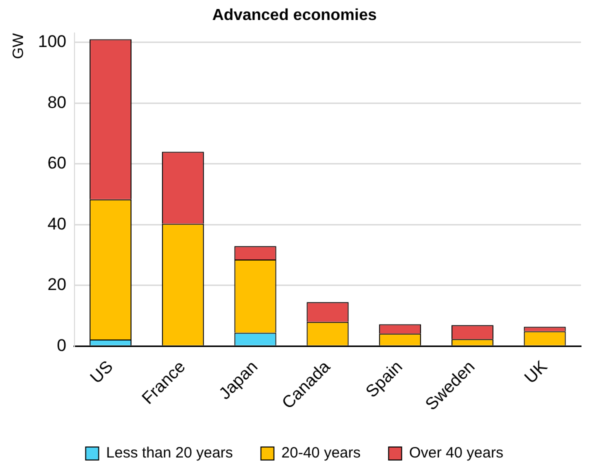  What do you see at coordinates (169, 453) in the screenshot?
I see `legend-label: Less than 20 years` at bounding box center [169, 453].